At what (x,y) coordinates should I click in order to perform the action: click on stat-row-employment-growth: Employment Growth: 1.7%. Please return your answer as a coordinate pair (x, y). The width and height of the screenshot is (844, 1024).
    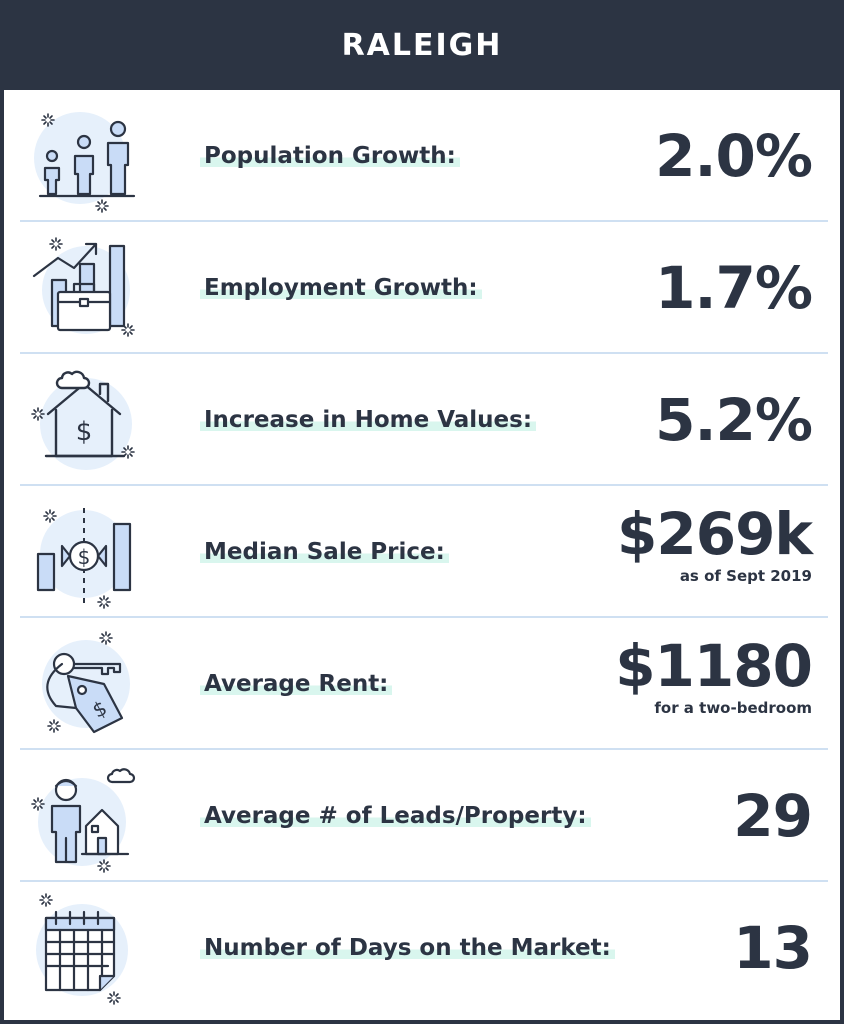
    Looking at the image, I should click on (422, 288).